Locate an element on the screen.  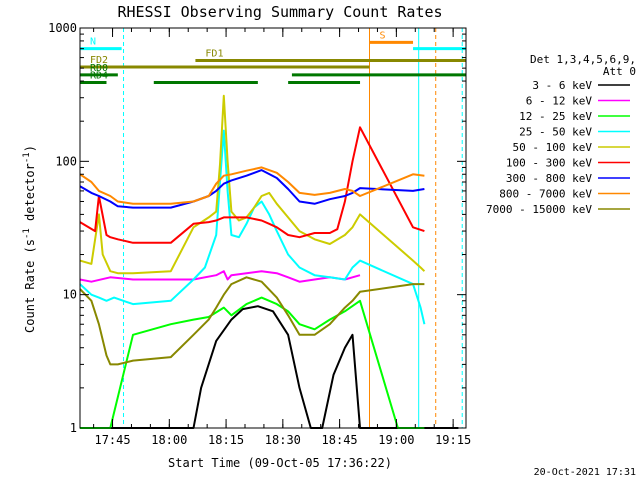
x-tick-label: 17:45 is located at coordinates (112, 440).